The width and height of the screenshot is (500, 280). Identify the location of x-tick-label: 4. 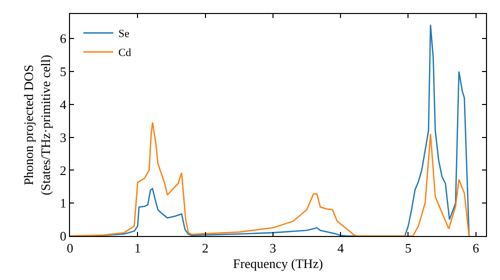
(340, 248).